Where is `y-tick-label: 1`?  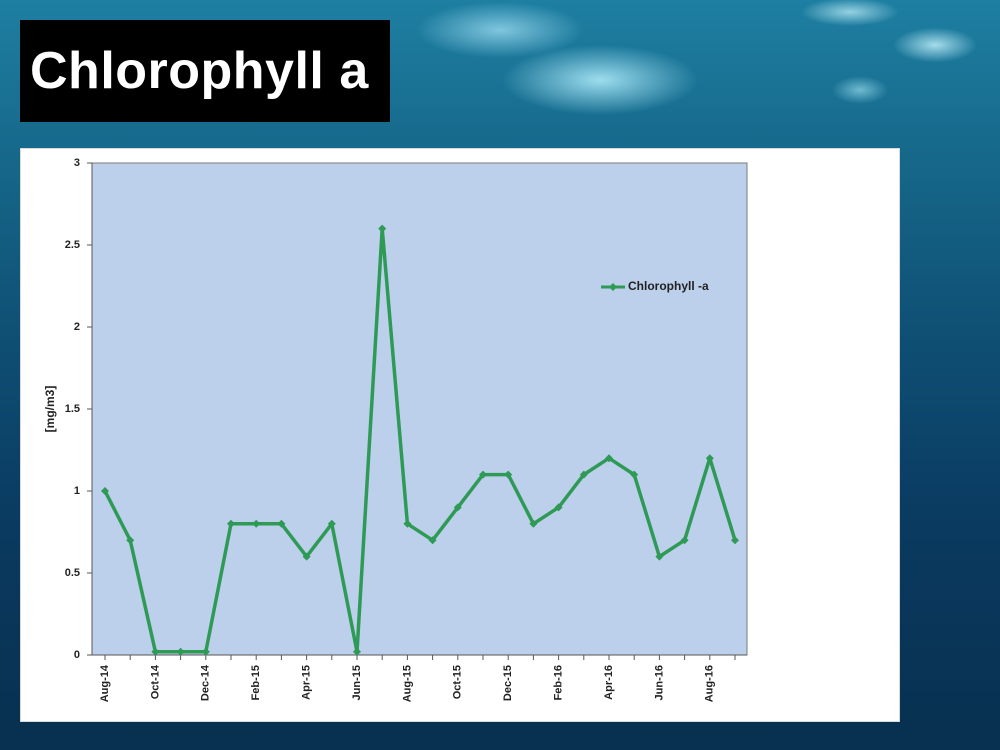
y-tick-label: 1 is located at coordinates (77, 491).